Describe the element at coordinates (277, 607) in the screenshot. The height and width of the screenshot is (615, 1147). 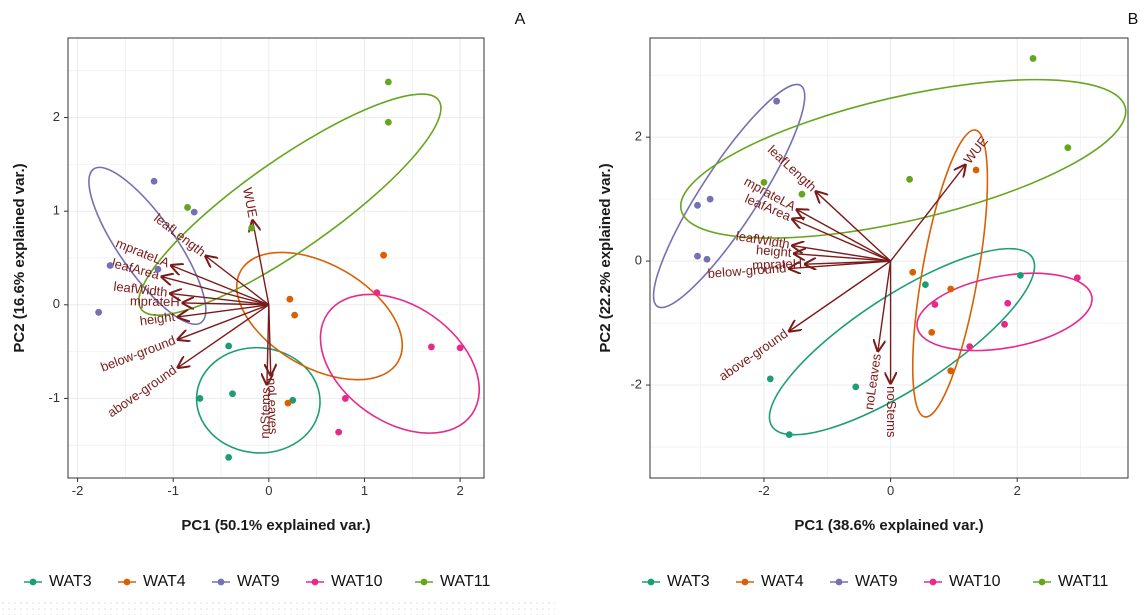
I see `bottom-dotted-strip` at that location.